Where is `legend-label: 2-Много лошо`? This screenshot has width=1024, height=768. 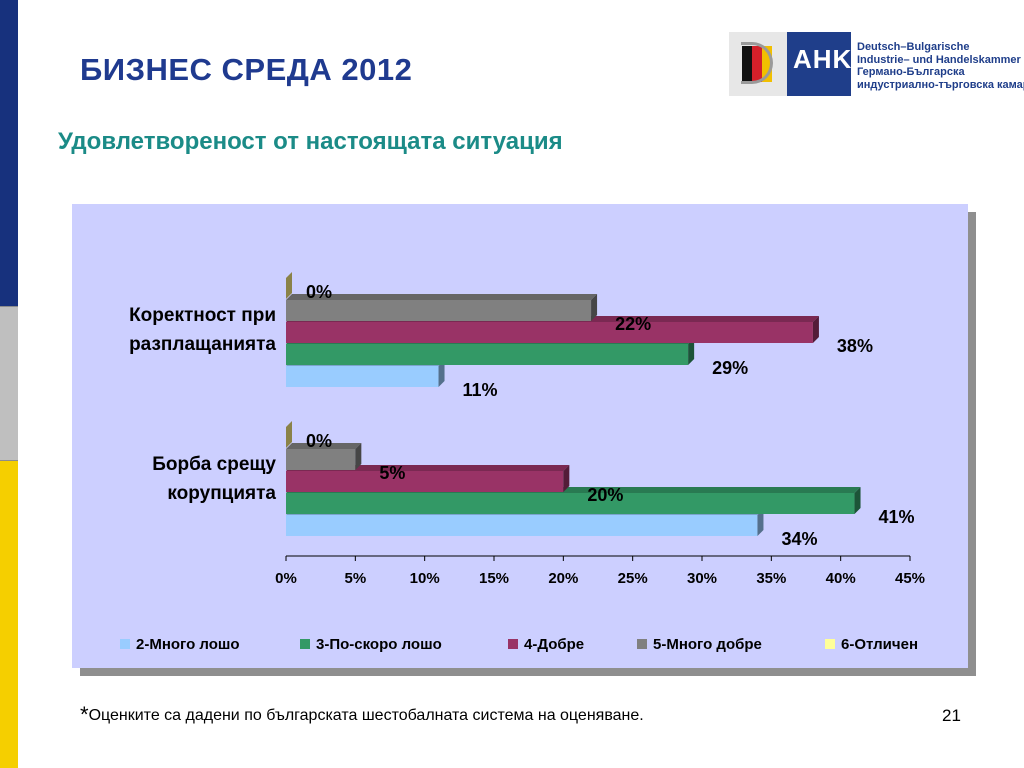 legend-label: 2-Много лошо is located at coordinates (188, 644).